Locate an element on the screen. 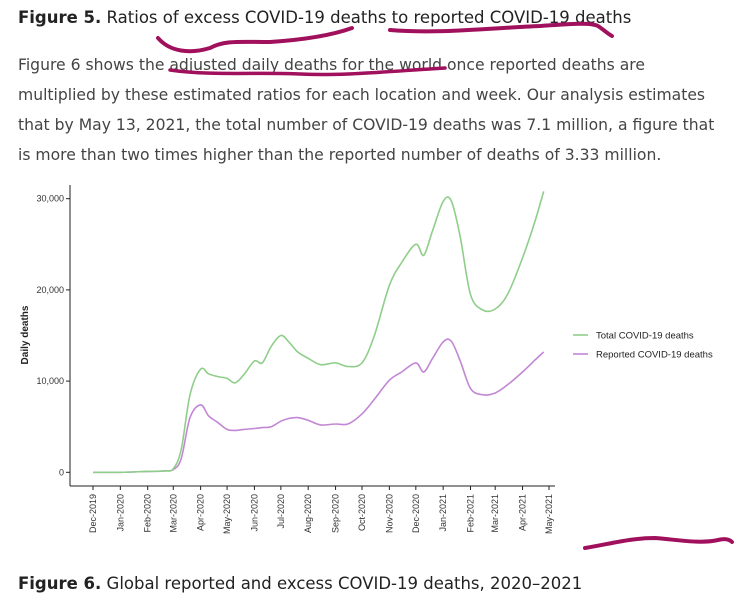 The width and height of the screenshot is (752, 612). x-tick-label: Dec-2020 is located at coordinates (416, 513).